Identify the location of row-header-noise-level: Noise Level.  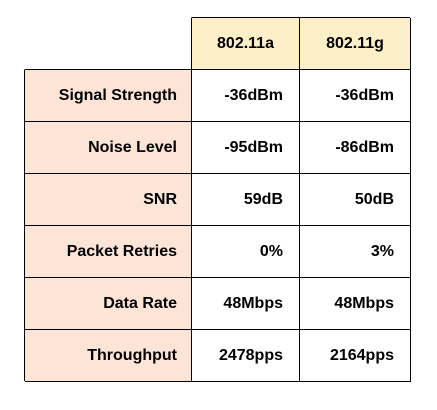
(108, 148).